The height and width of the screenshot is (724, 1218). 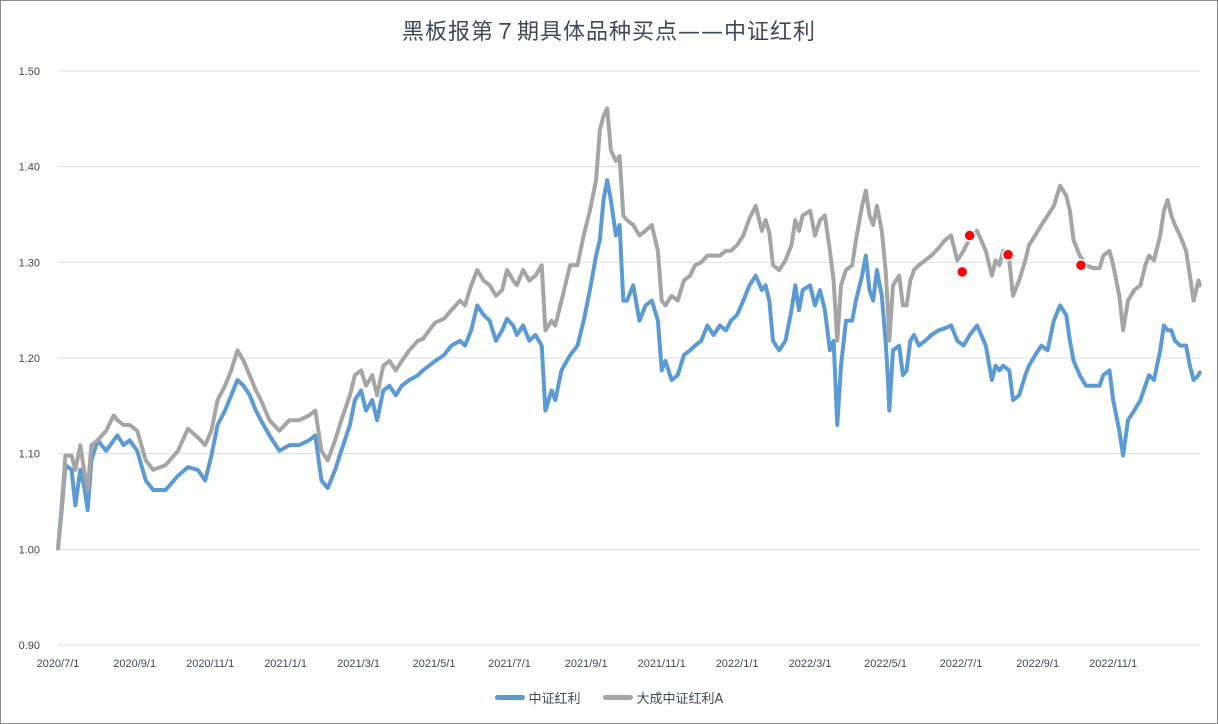 What do you see at coordinates (810, 664) in the screenshot?
I see `x-tick-label: 2022/3/1` at bounding box center [810, 664].